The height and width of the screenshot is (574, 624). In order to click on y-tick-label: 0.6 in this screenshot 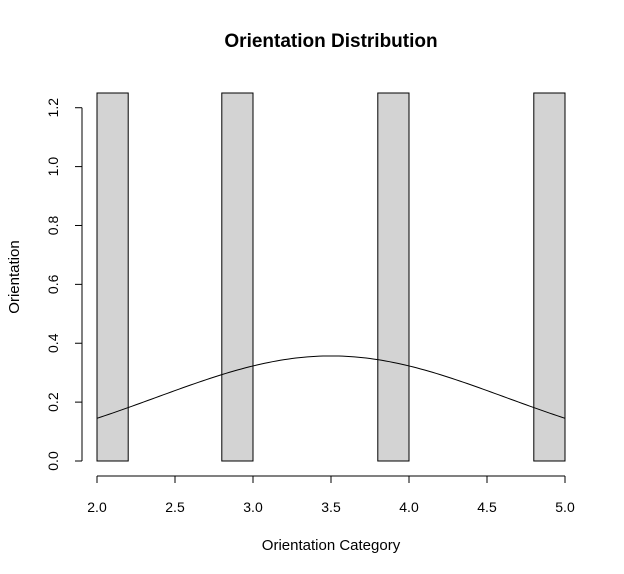, I will do `click(53, 284)`.